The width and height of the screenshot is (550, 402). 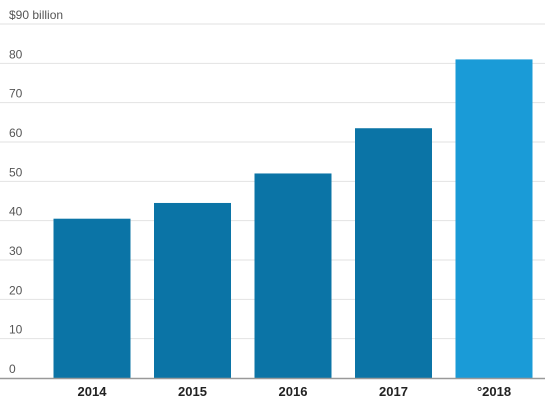 What do you see at coordinates (16, 94) in the screenshot?
I see `y-tick-label: 70` at bounding box center [16, 94].